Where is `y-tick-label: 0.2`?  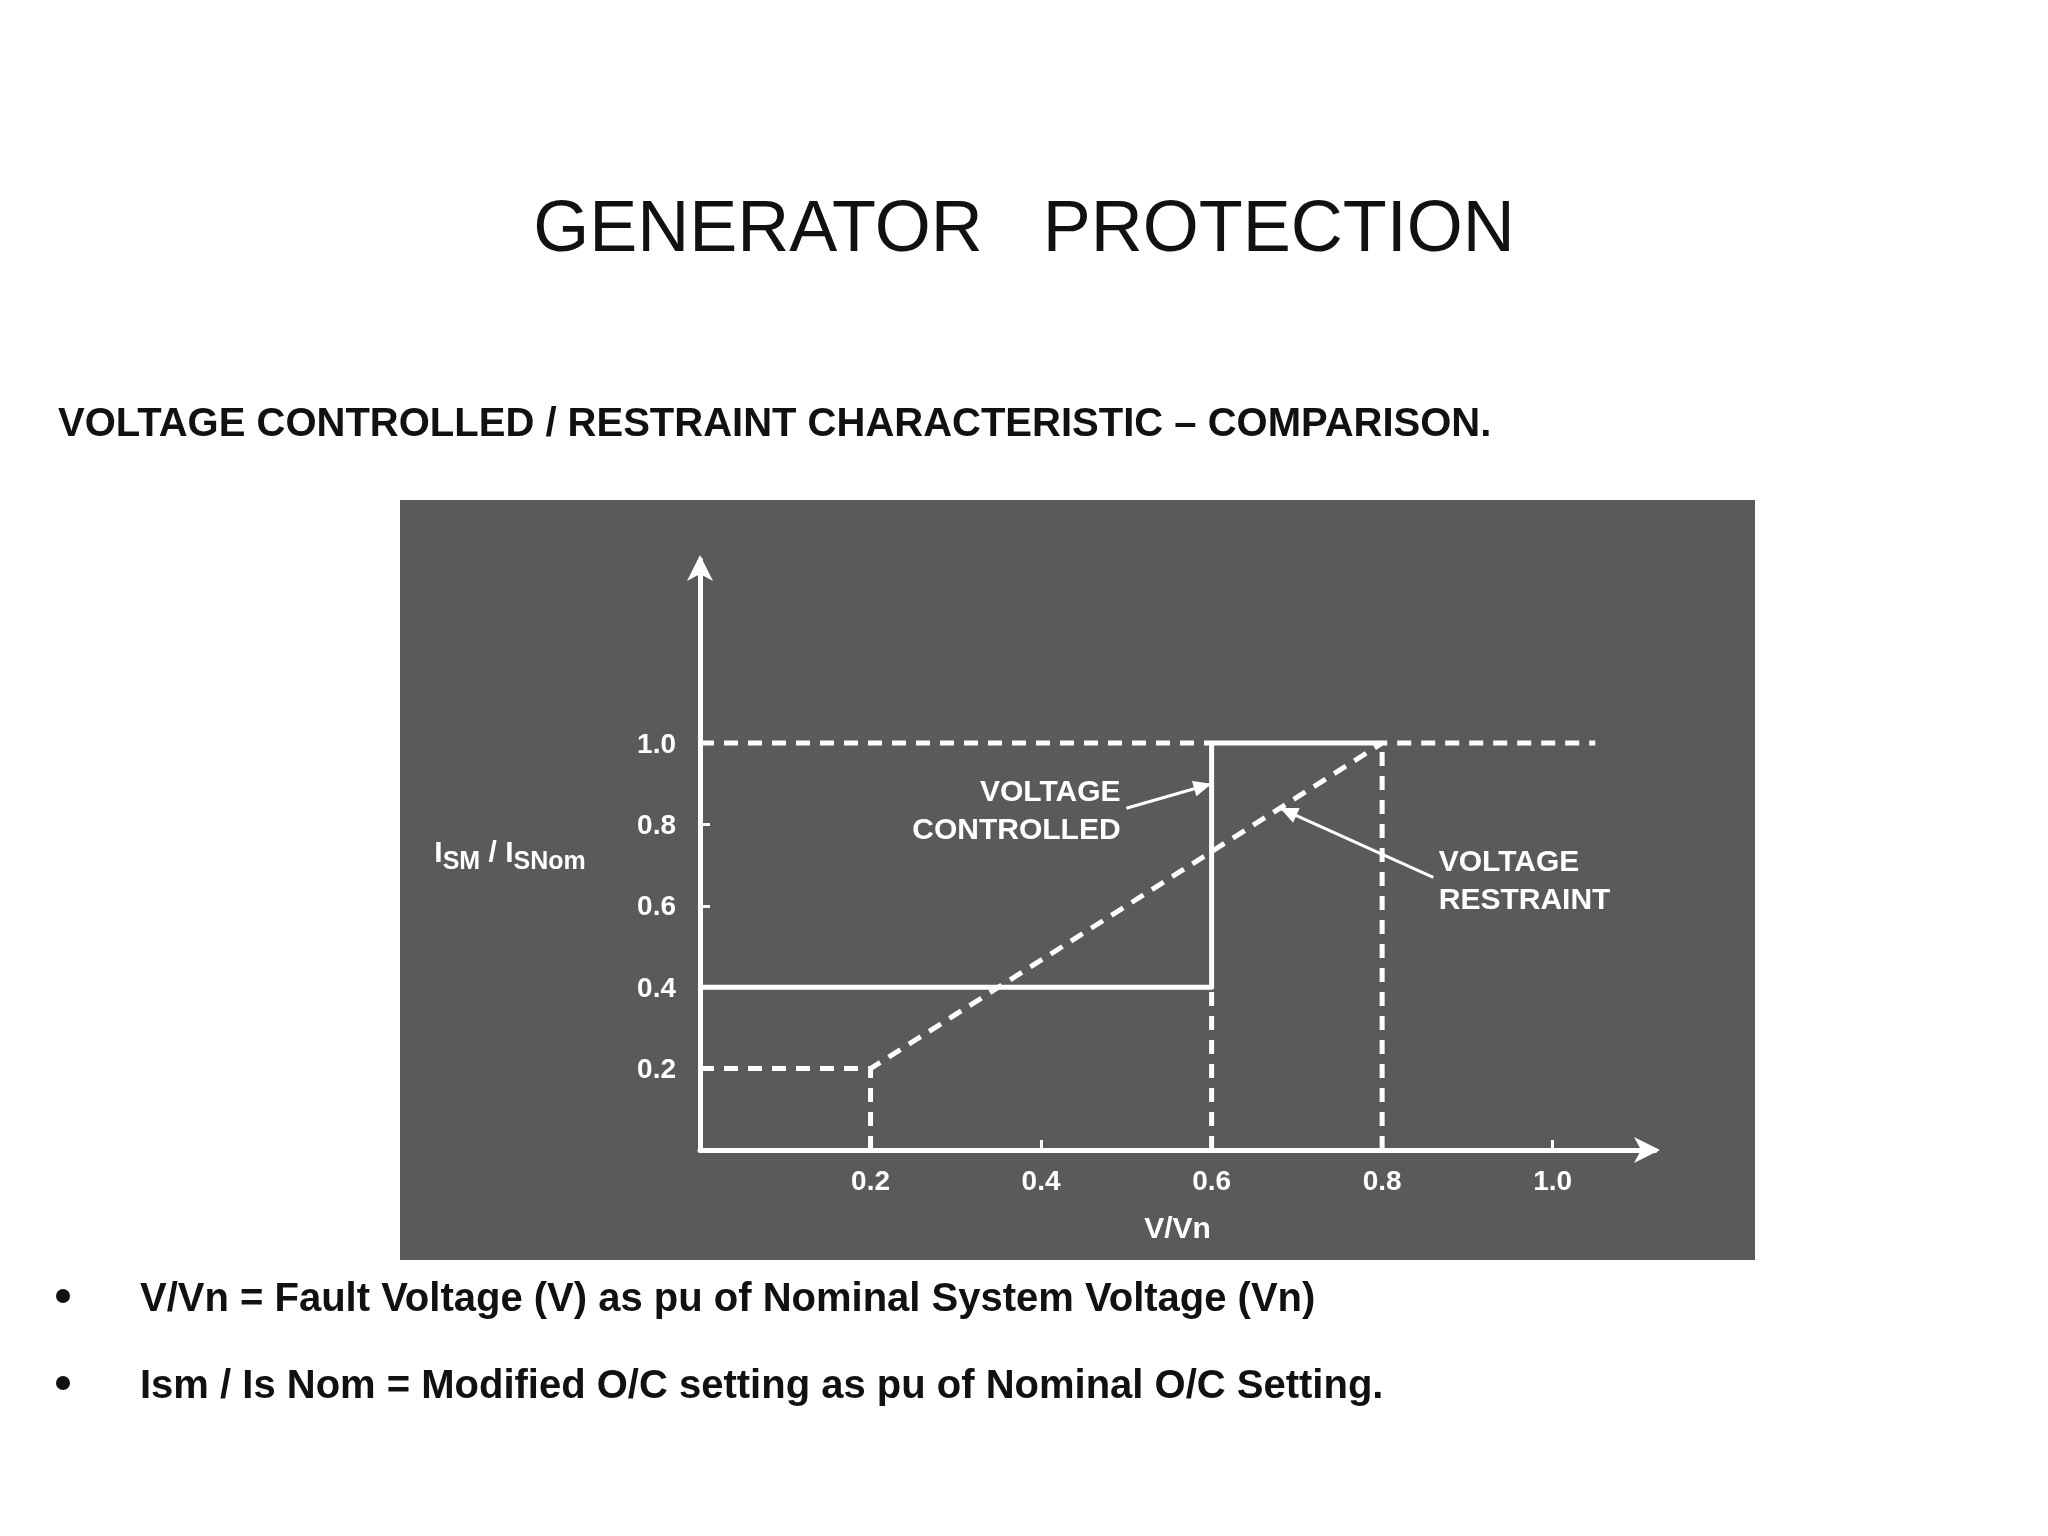 y-tick-label: 0.2 is located at coordinates (656, 1069).